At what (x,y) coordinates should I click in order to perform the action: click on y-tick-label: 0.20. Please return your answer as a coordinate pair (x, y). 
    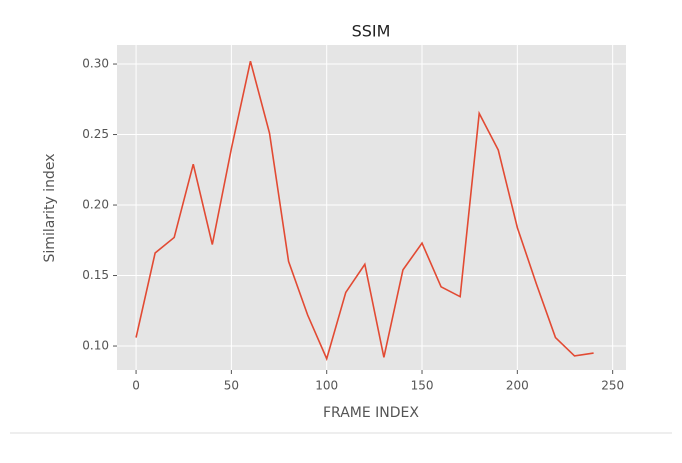
    Looking at the image, I should click on (95, 205).